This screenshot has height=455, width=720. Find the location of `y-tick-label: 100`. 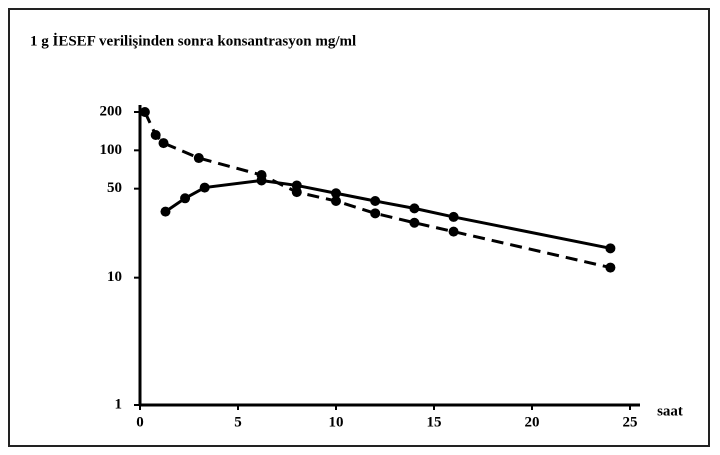

y-tick-label: 100 is located at coordinates (111, 150).